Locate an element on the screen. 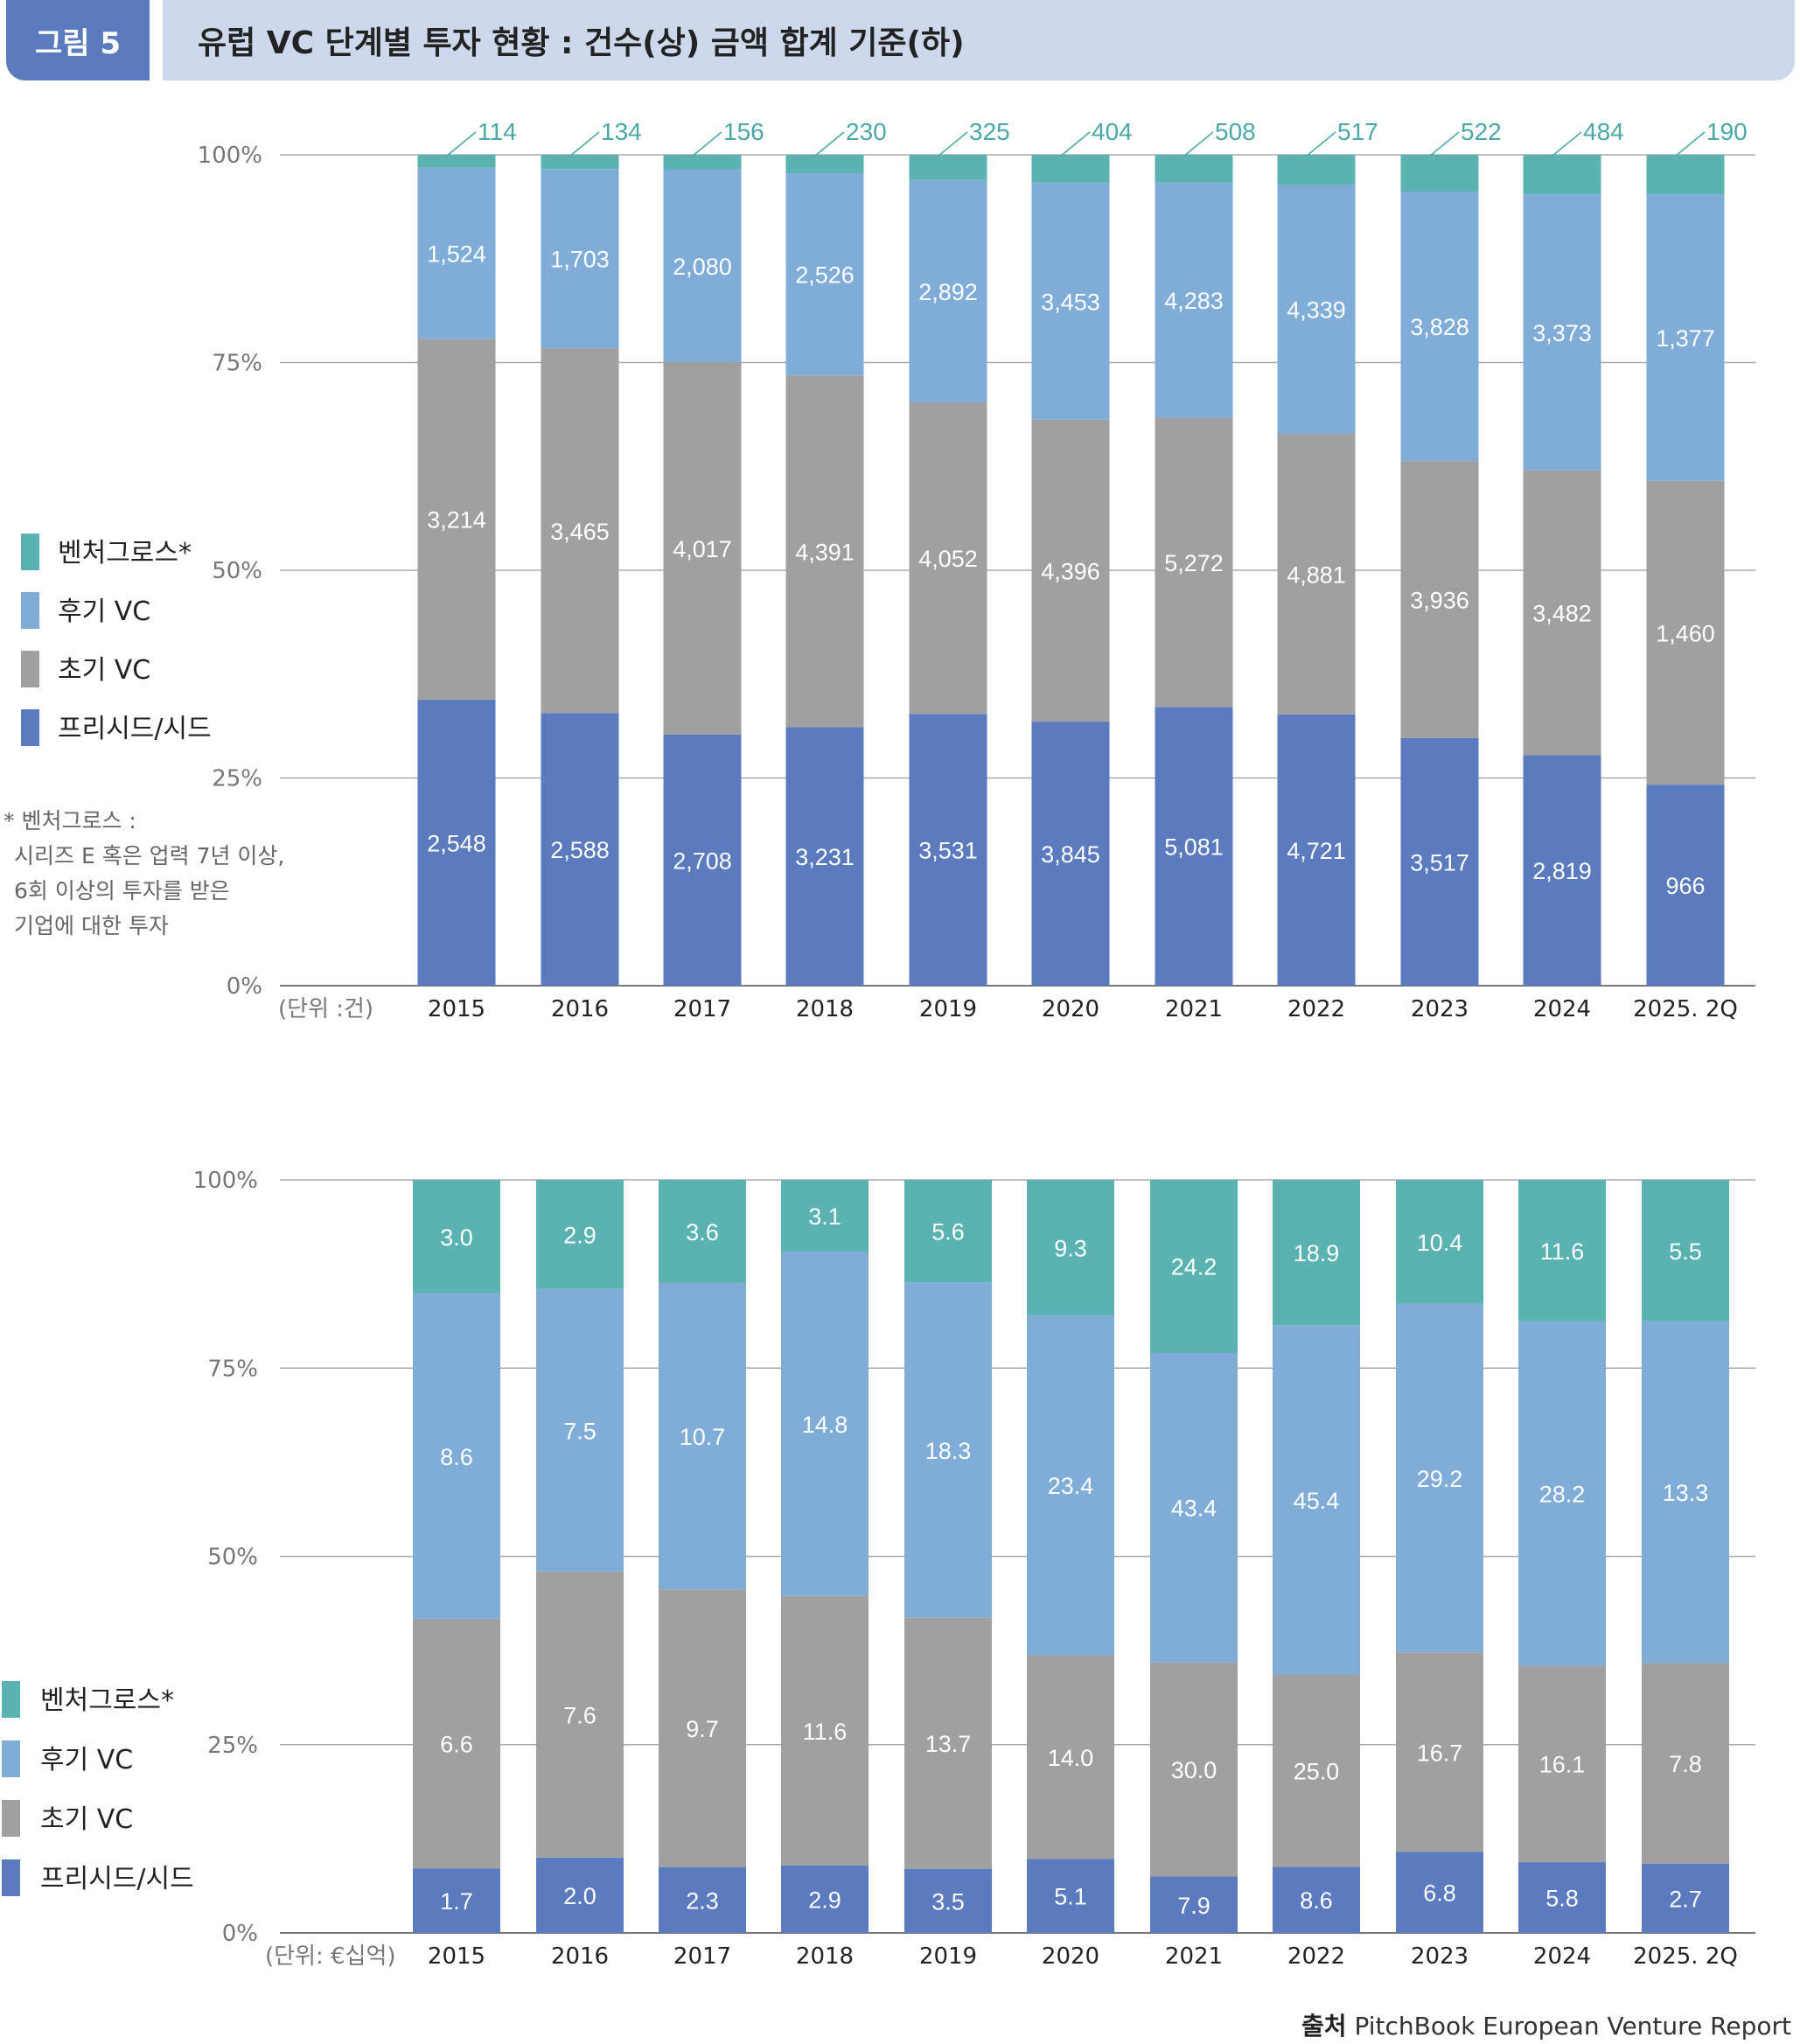  data-label: 508 is located at coordinates (1235, 131).